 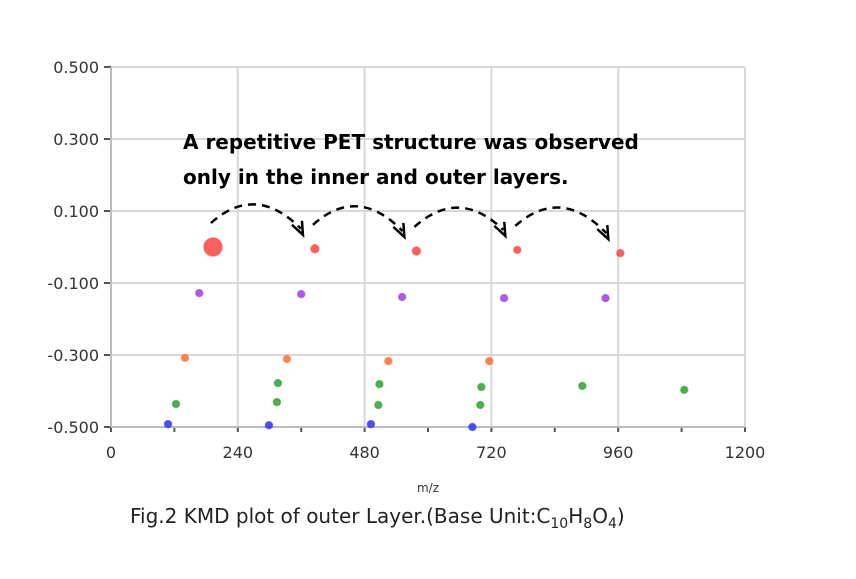 I want to click on caption-h: H, so click(x=575, y=516).